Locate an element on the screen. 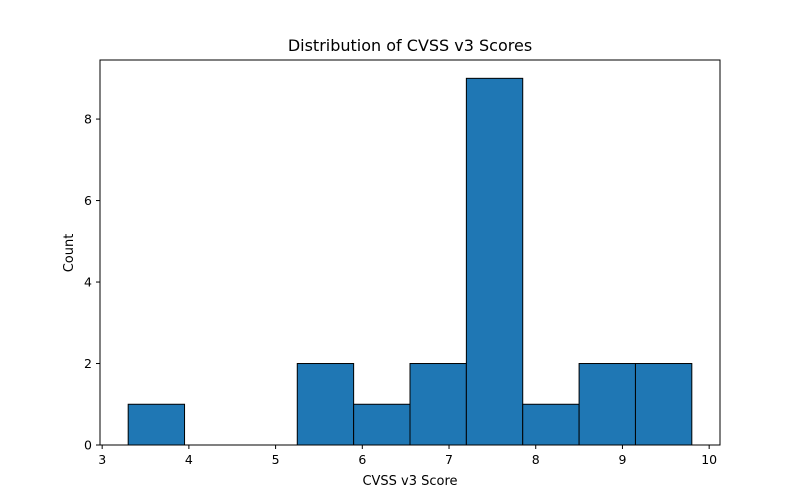 The width and height of the screenshot is (800, 500). y-tick-label: 4 is located at coordinates (88, 282).